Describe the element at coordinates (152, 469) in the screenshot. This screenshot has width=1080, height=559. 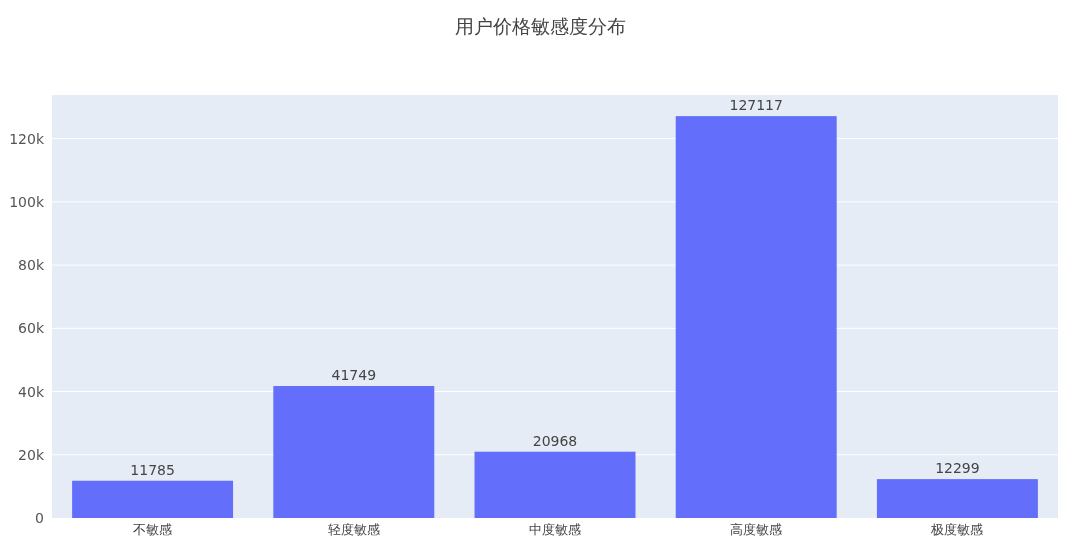
I see `data-label: 11785` at that location.